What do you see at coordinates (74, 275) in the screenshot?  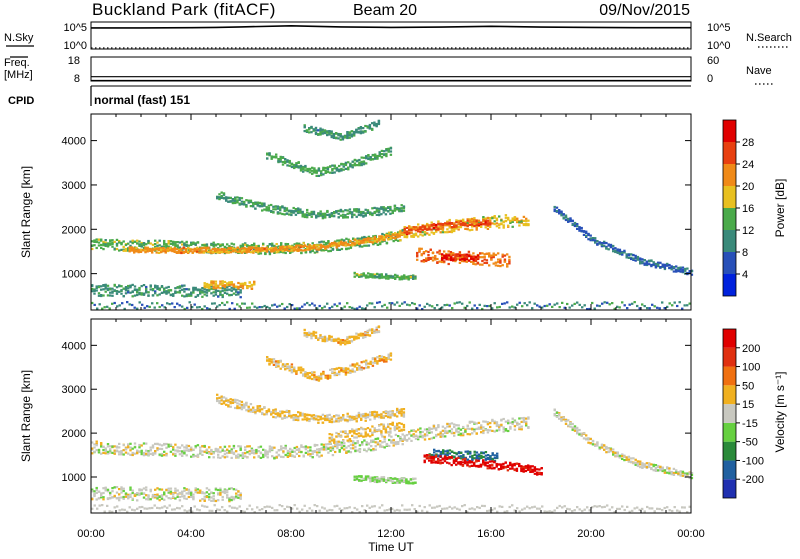 I see `power-yticks-label-0: 1000` at bounding box center [74, 275].